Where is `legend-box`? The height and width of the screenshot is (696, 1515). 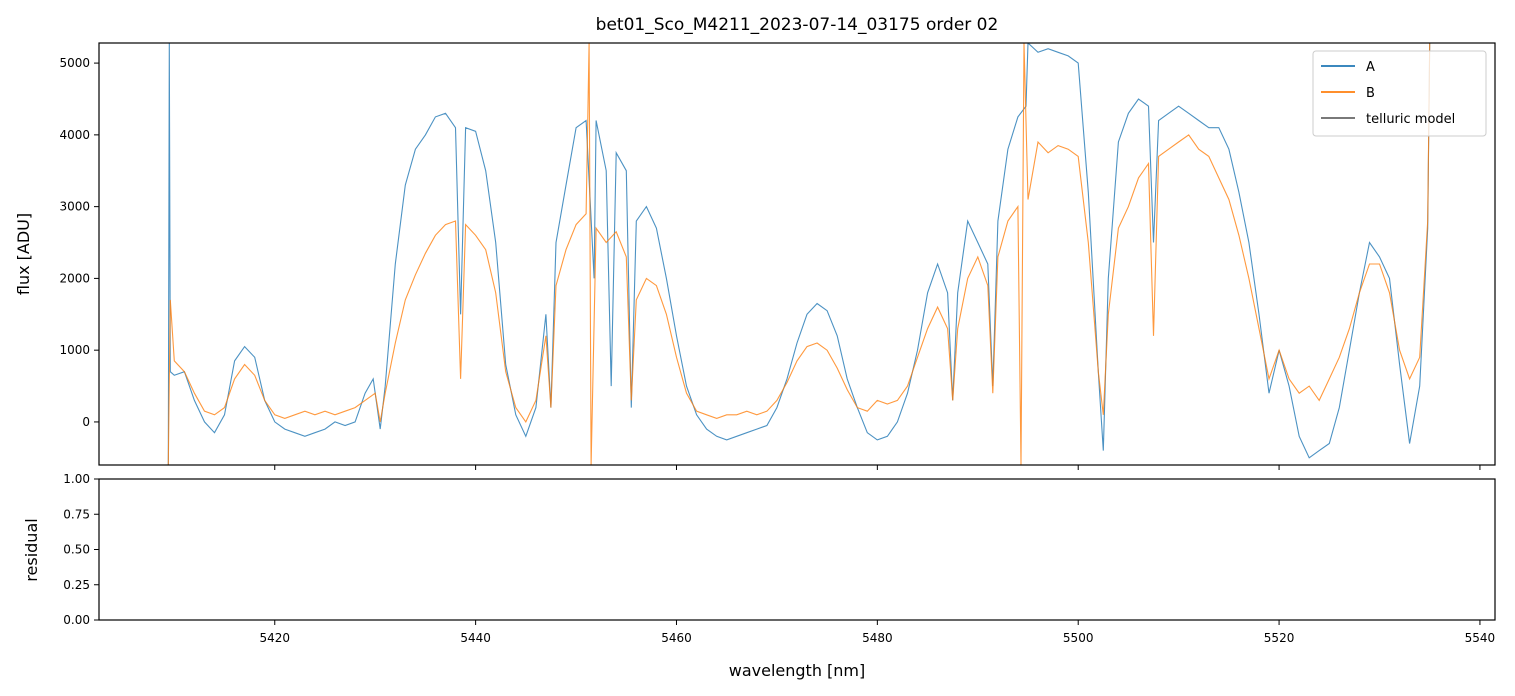
legend-box is located at coordinates (1399, 93).